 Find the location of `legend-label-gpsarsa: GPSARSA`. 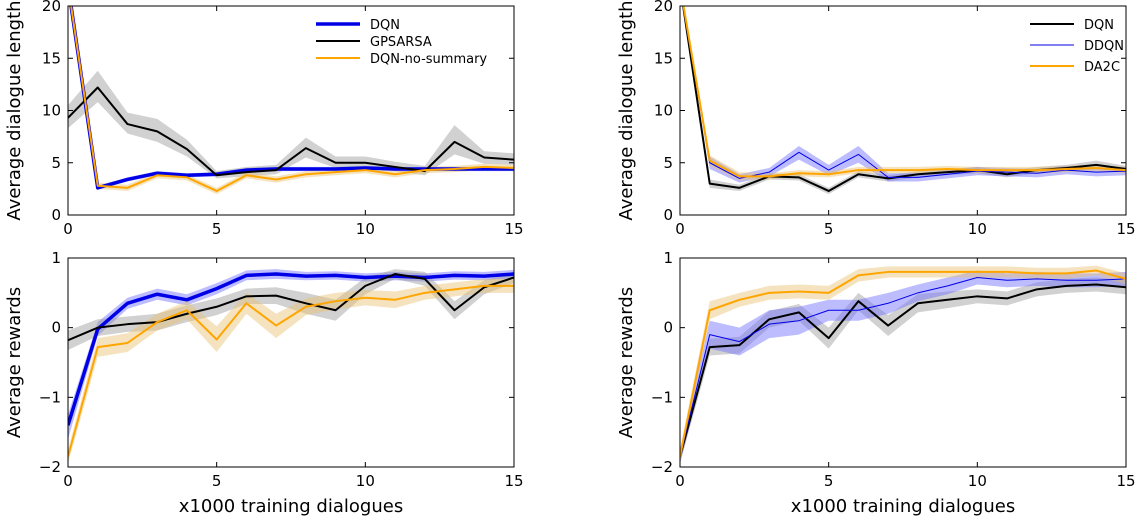

legend-label-gpsarsa: GPSARSA is located at coordinates (401, 42).